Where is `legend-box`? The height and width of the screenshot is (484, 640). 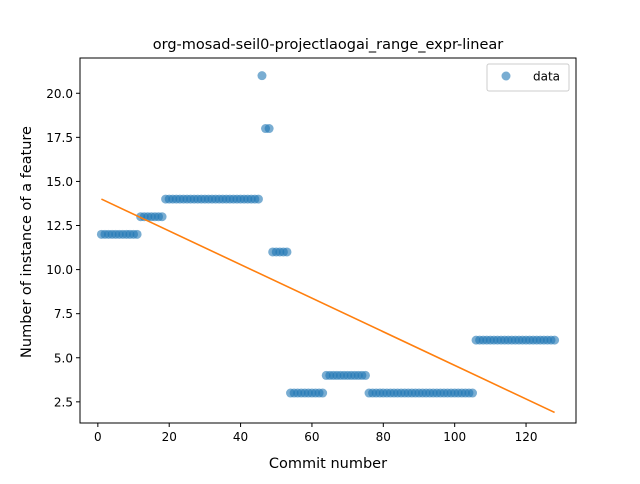
legend-box is located at coordinates (528, 77).